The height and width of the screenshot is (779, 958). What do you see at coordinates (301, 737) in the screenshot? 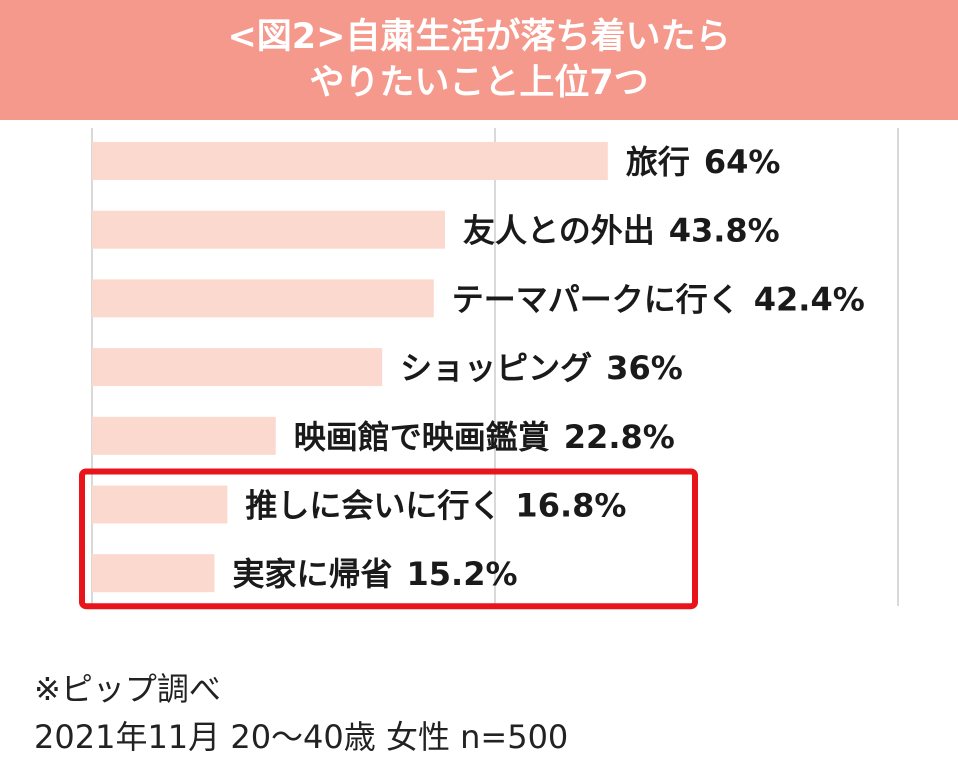
I see `survey-meta: 2021年11月 20〜40歳 女性 n=500` at bounding box center [301, 737].